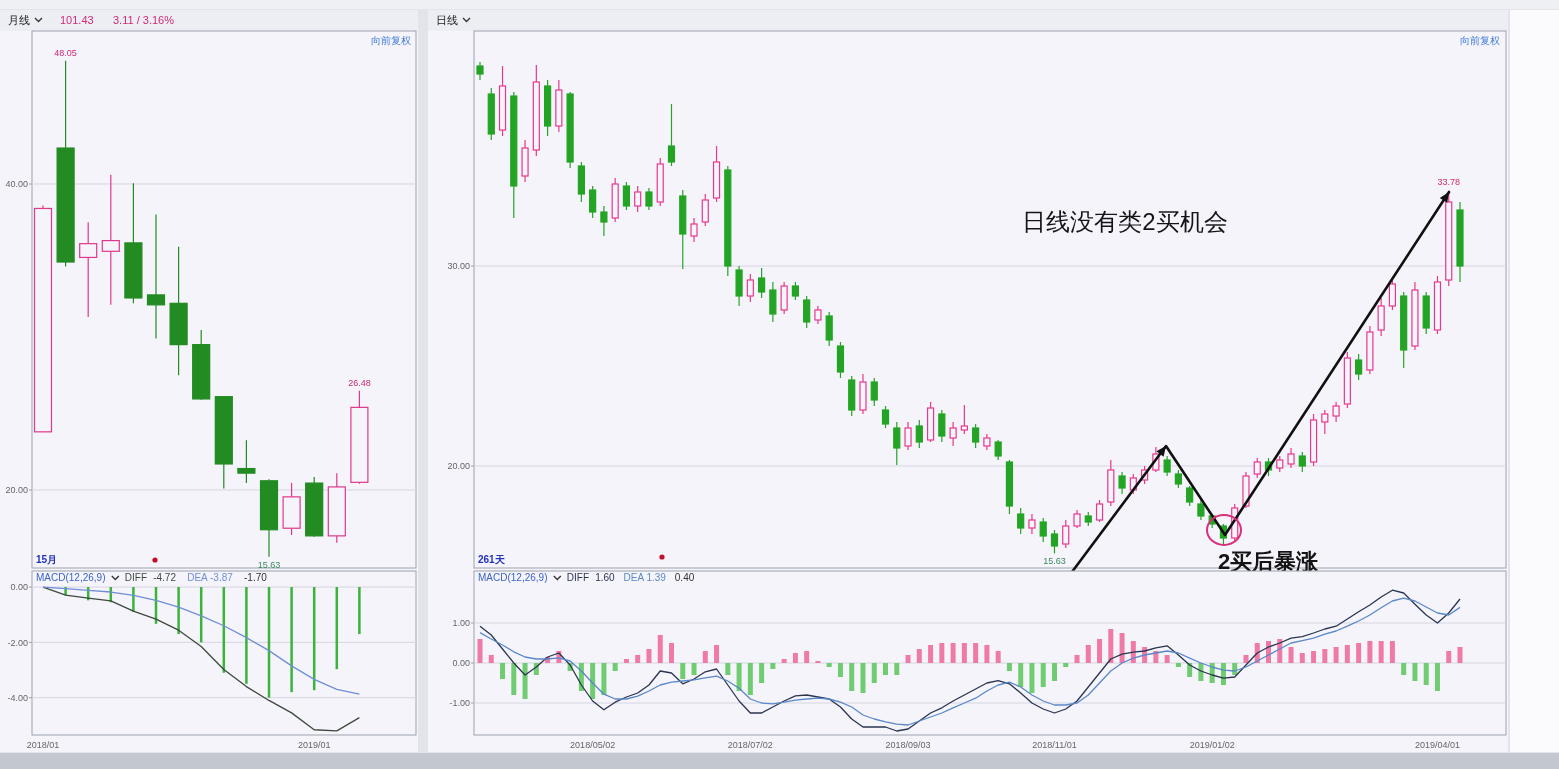 This screenshot has height=769, width=1559. What do you see at coordinates (593, 745) in the screenshot?
I see `x-tick-label: 2018/05/02` at bounding box center [593, 745].